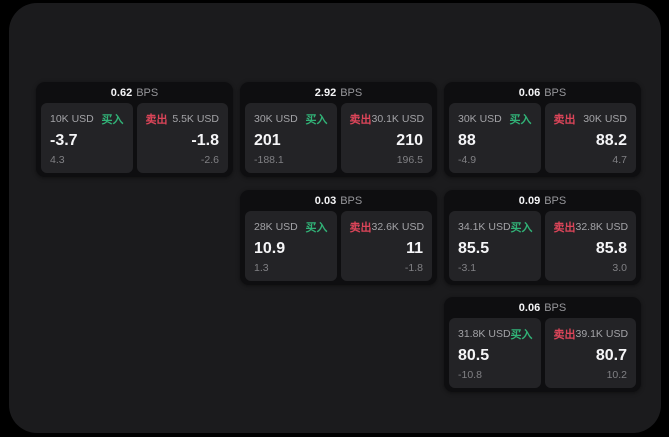 The image size is (669, 437). Describe the element at coordinates (529, 200) in the screenshot. I see `spread-value: 0.09` at that location.